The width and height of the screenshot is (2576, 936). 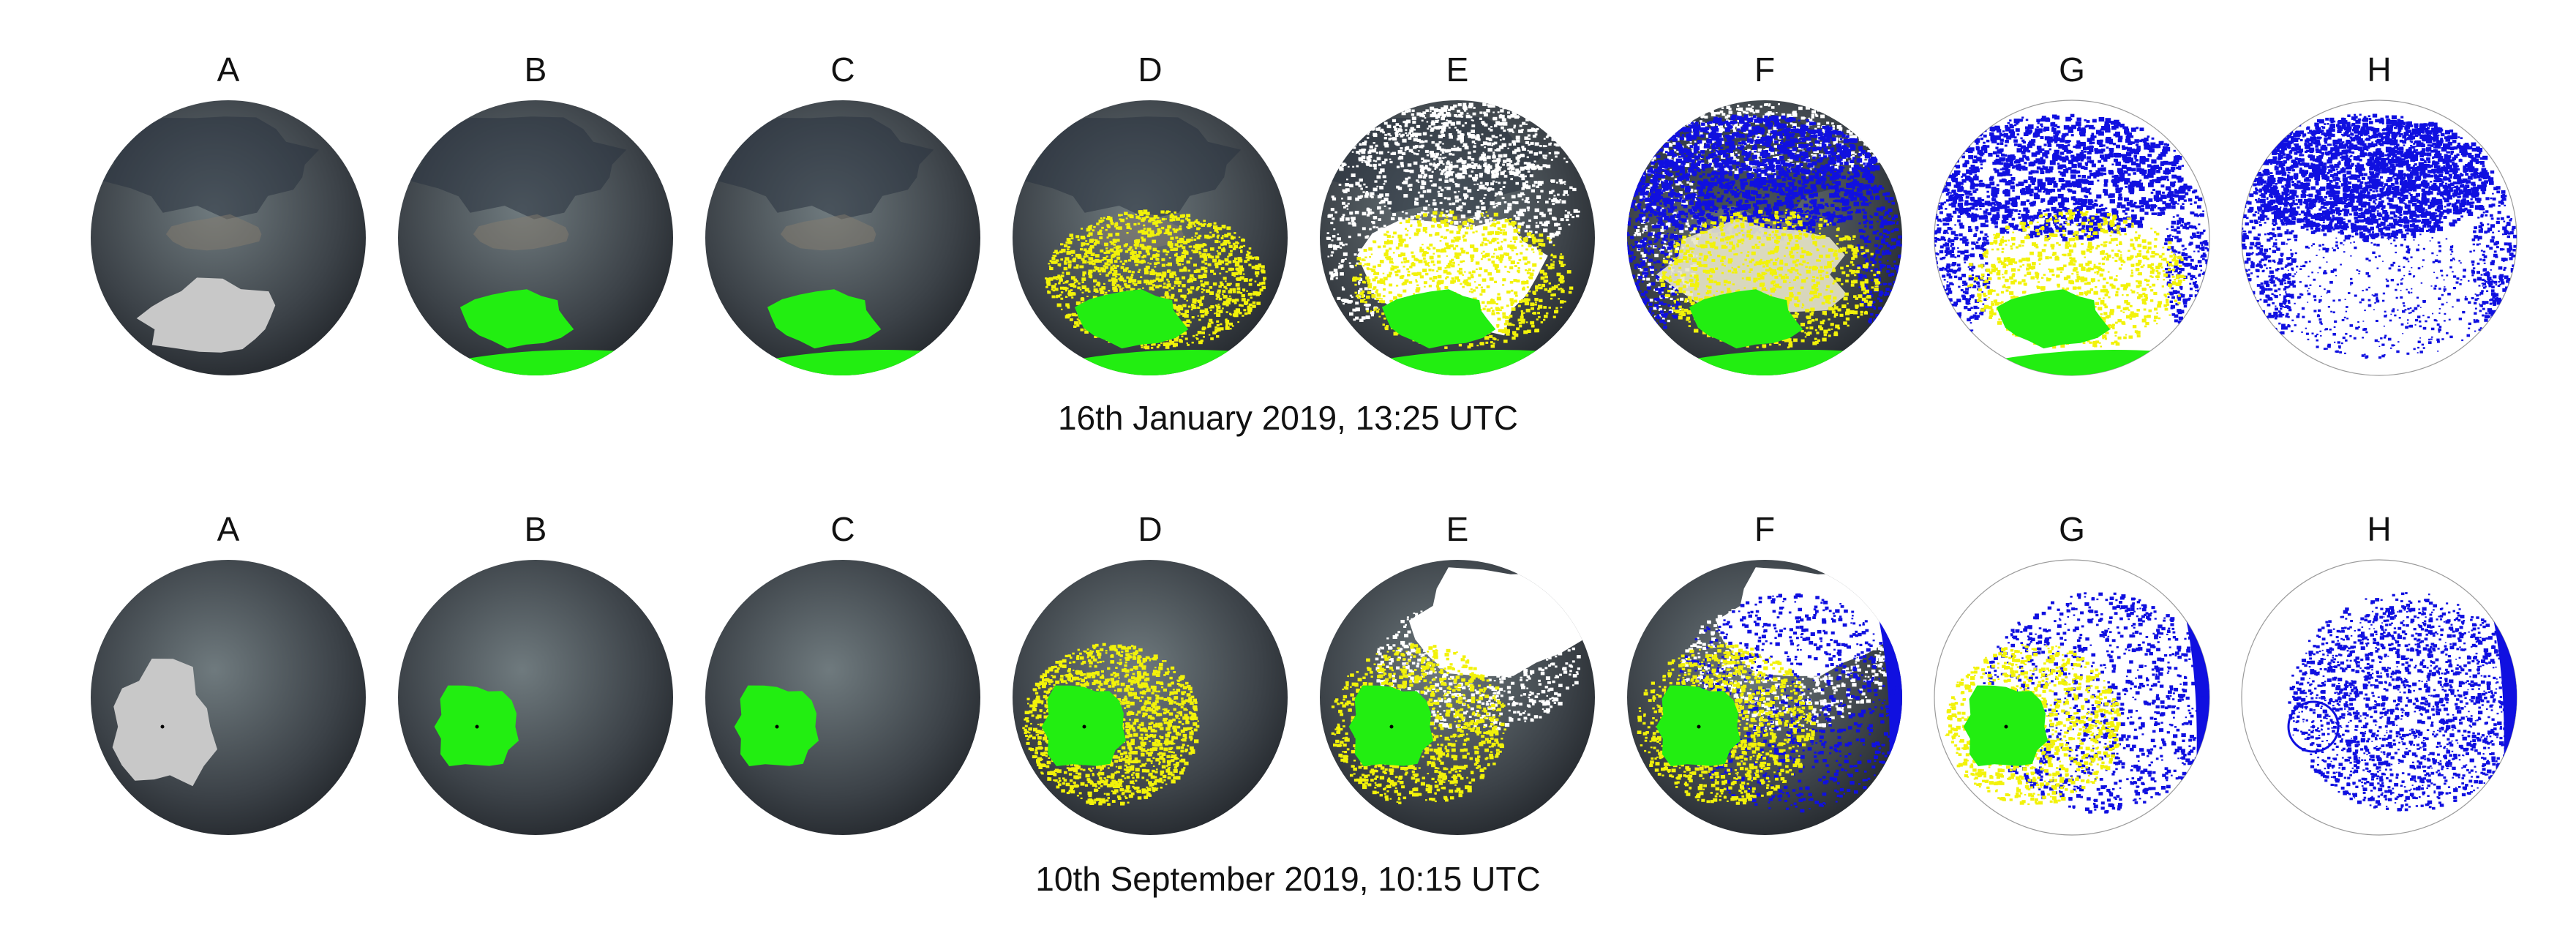 I want to click on sky-image-2-e, so click(x=1457, y=697).